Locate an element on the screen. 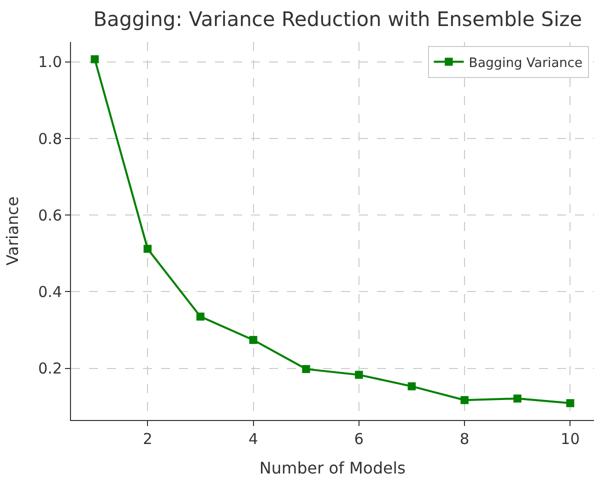 Image resolution: width=614 pixels, height=486 pixels. y-tick-label: 0.4 is located at coordinates (50, 291).